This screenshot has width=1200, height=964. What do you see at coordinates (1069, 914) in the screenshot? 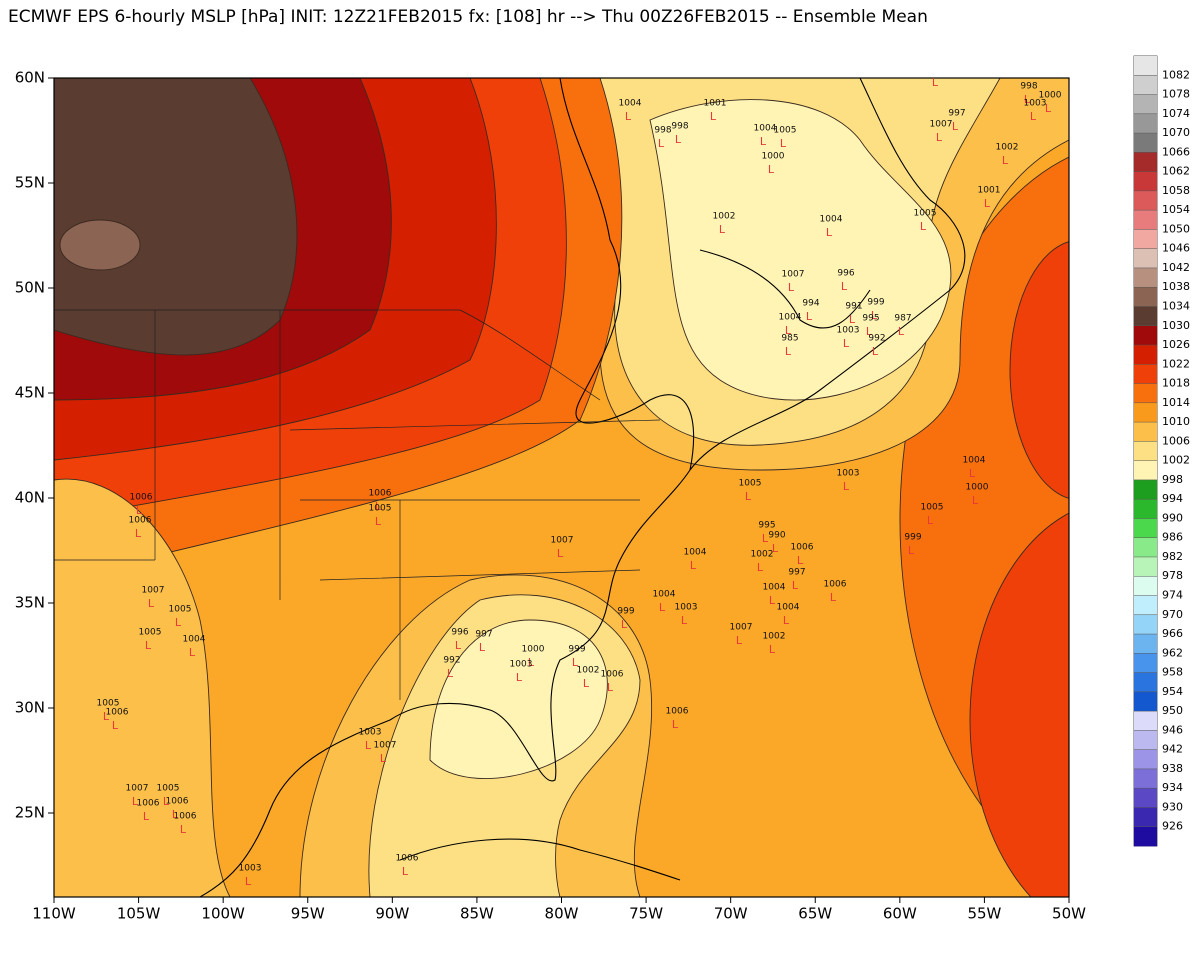
I see `lon-label: 50W` at bounding box center [1069, 914].